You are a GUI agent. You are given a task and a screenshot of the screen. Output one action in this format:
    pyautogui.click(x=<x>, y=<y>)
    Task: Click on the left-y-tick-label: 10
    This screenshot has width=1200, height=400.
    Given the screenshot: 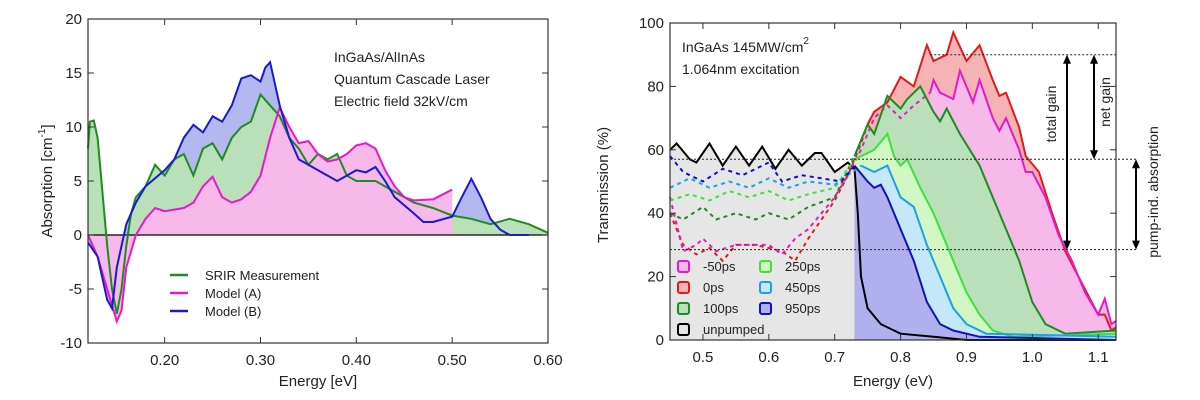 What is the action you would take?
    pyautogui.click(x=73, y=127)
    